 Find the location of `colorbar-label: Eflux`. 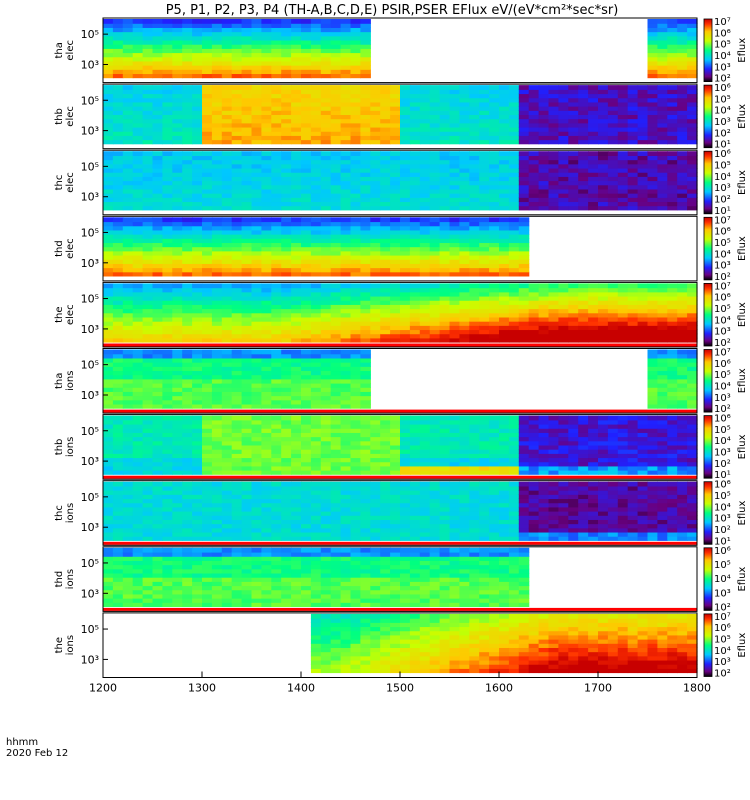

colorbar-label: Eflux is located at coordinates (742, 314).